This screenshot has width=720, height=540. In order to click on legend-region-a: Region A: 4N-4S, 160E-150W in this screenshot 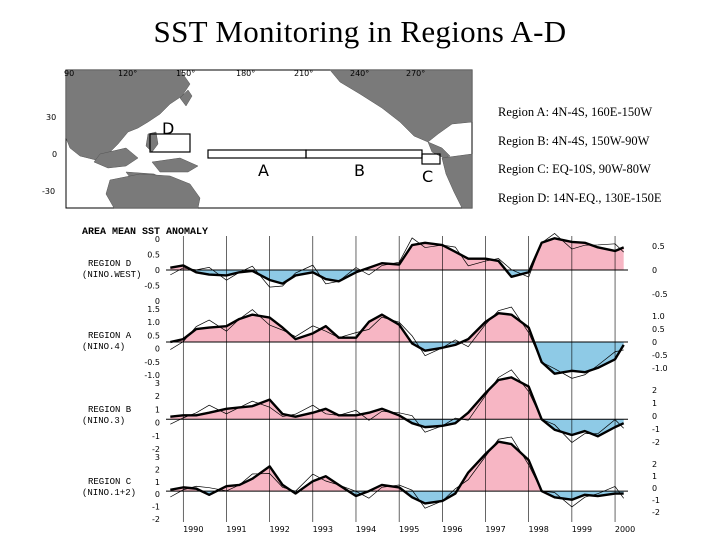, I will do `click(575, 112)`.